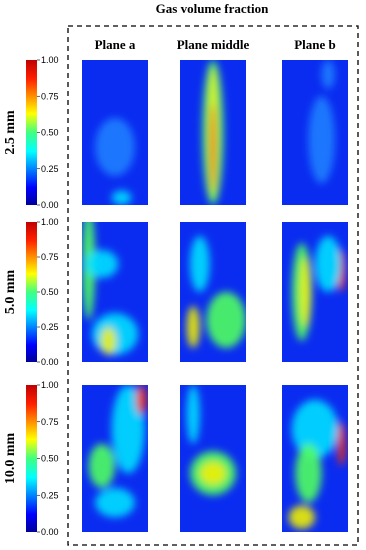 This screenshot has height=550, width=366. What do you see at coordinates (10, 292) in the screenshot?
I see `row-label: 5.0 mm` at bounding box center [10, 292].